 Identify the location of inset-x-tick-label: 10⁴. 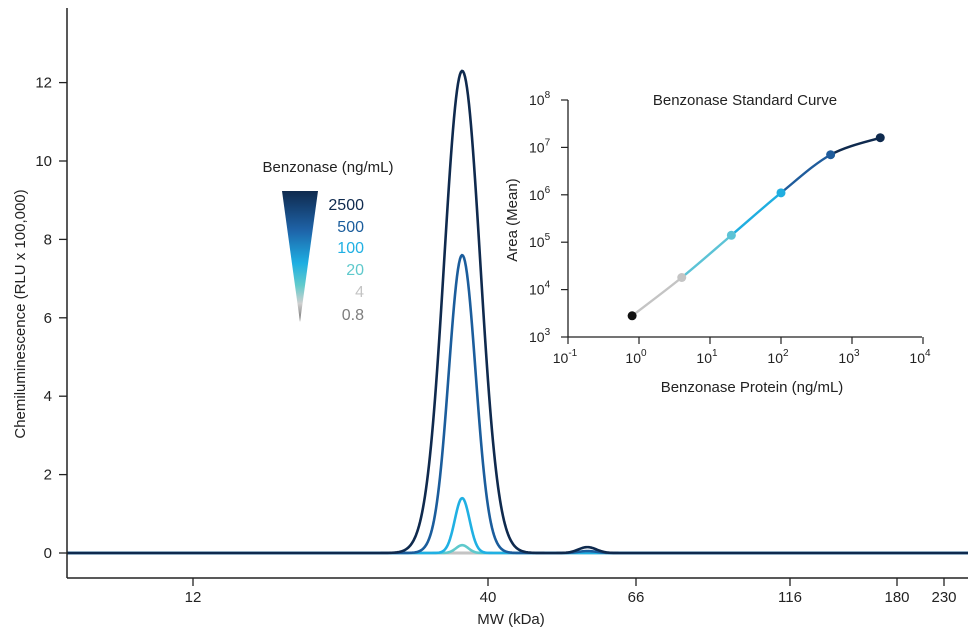
(920, 357).